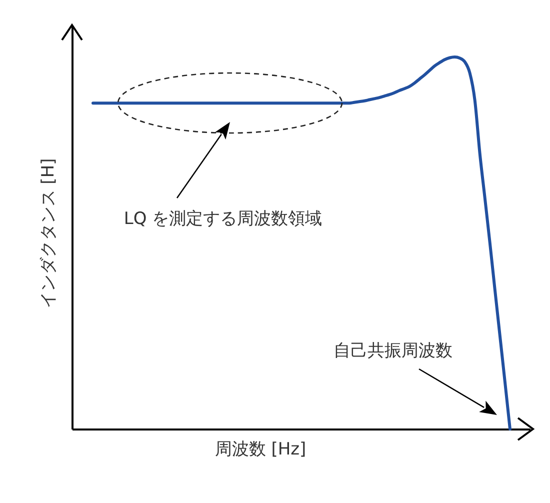 This screenshot has height=503, width=550. Describe the element at coordinates (223, 219) in the screenshot. I see `annotation: LQ を測定する周波数領域` at that location.